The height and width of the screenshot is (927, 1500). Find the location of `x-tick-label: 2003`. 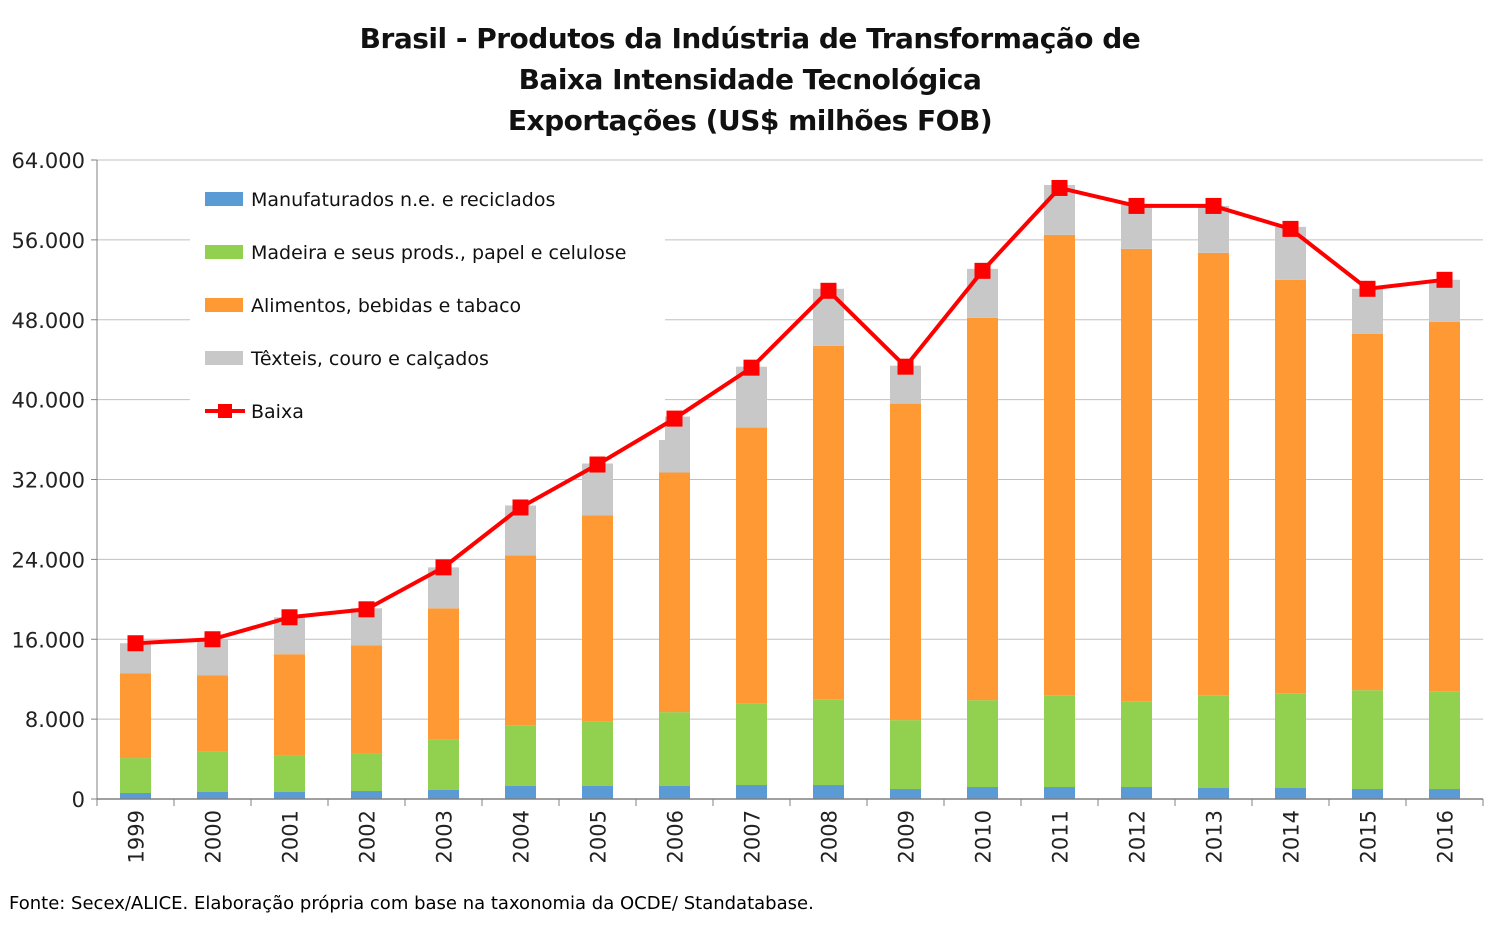

x-tick-label: 2003 is located at coordinates (445, 836).